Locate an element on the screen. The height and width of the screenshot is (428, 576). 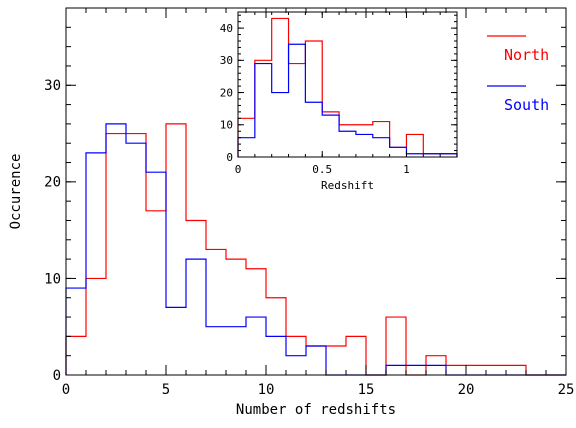
main-x-tick-label: 20 is located at coordinates (466, 390).